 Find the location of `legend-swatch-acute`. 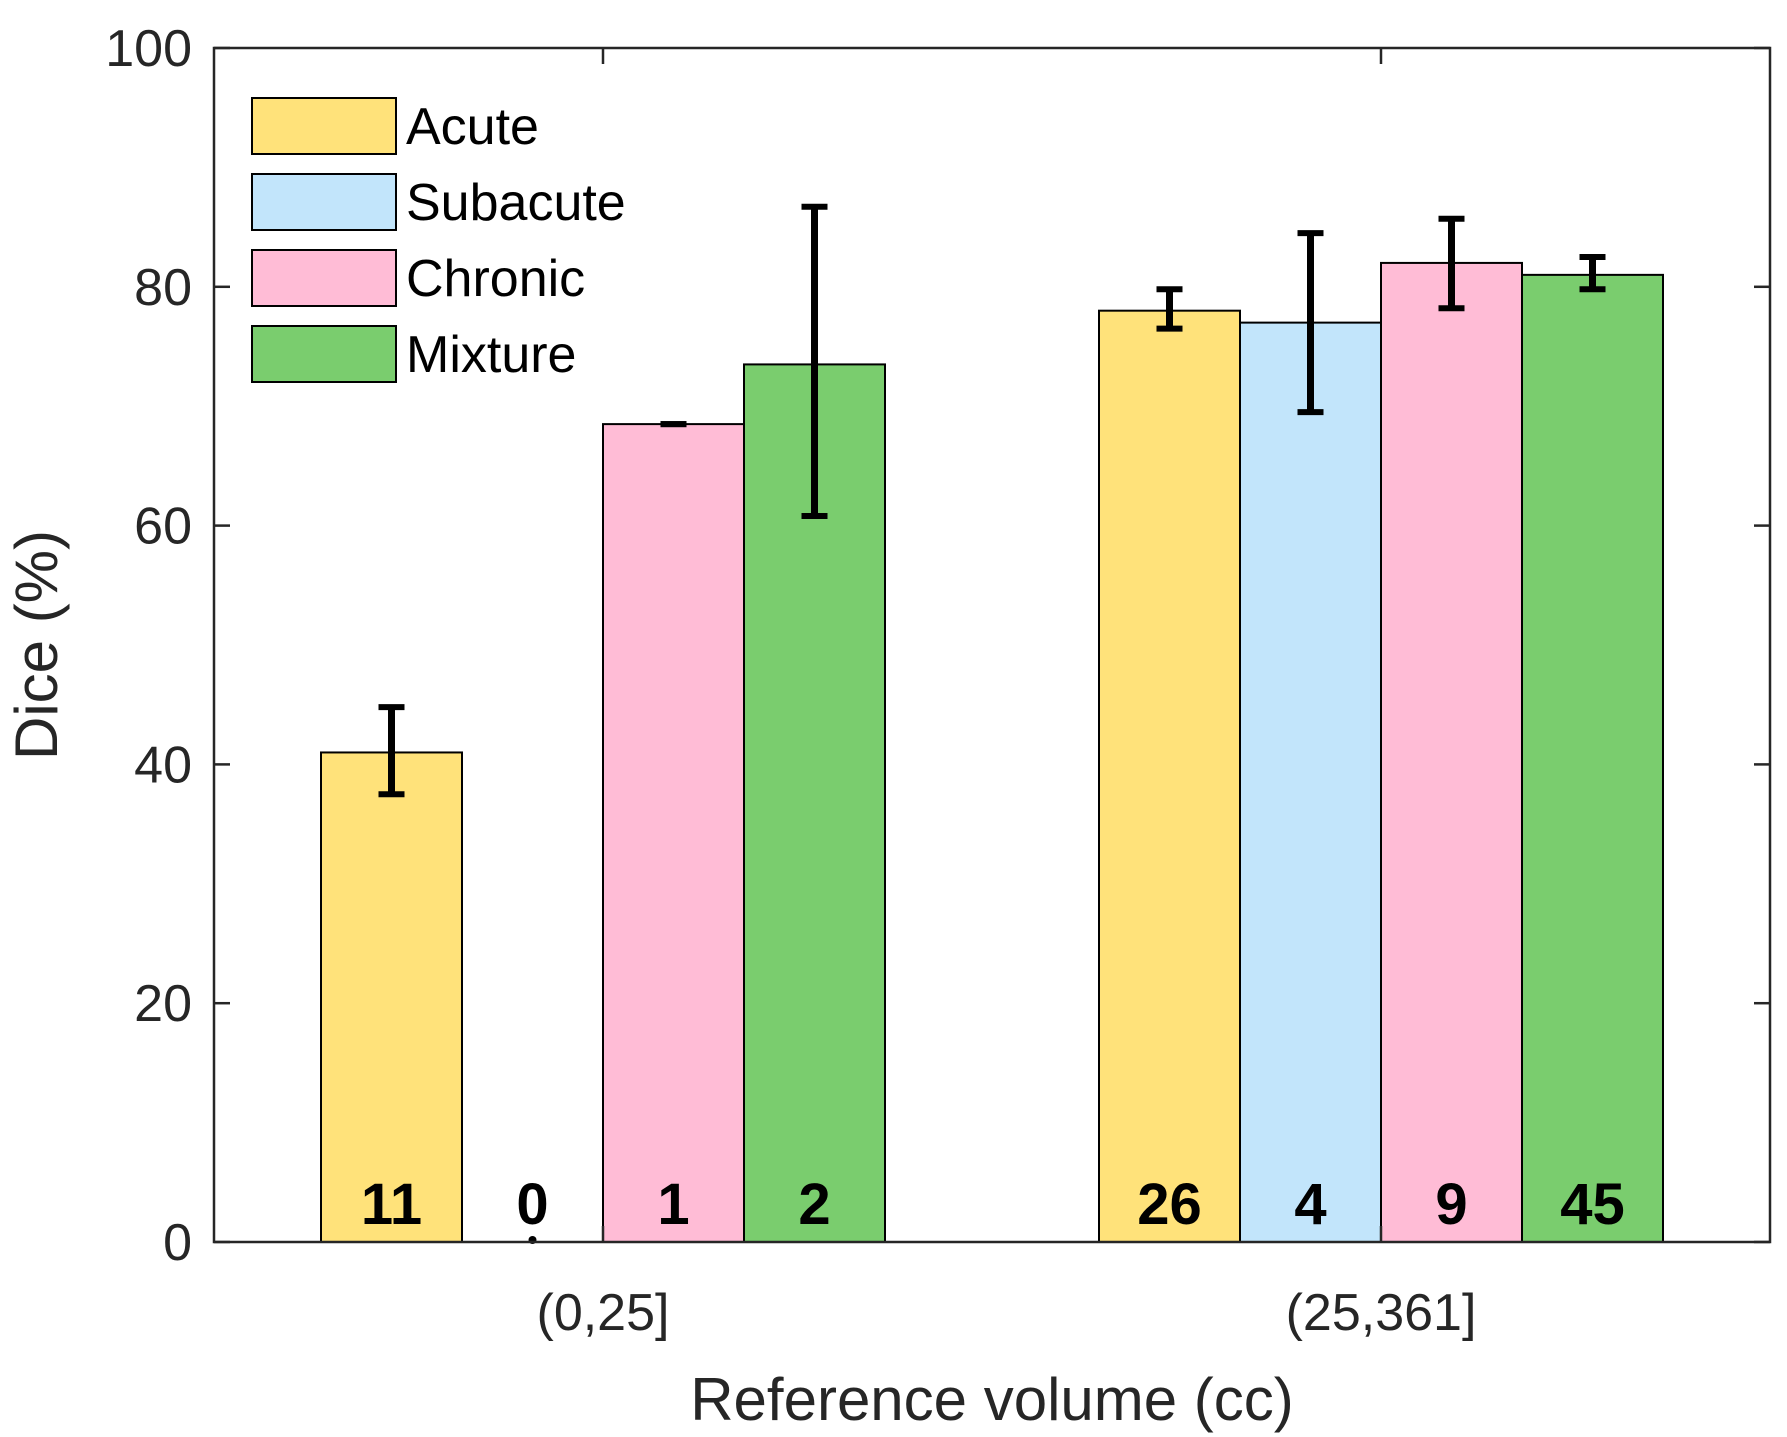

legend-swatch-acute is located at coordinates (324, 126).